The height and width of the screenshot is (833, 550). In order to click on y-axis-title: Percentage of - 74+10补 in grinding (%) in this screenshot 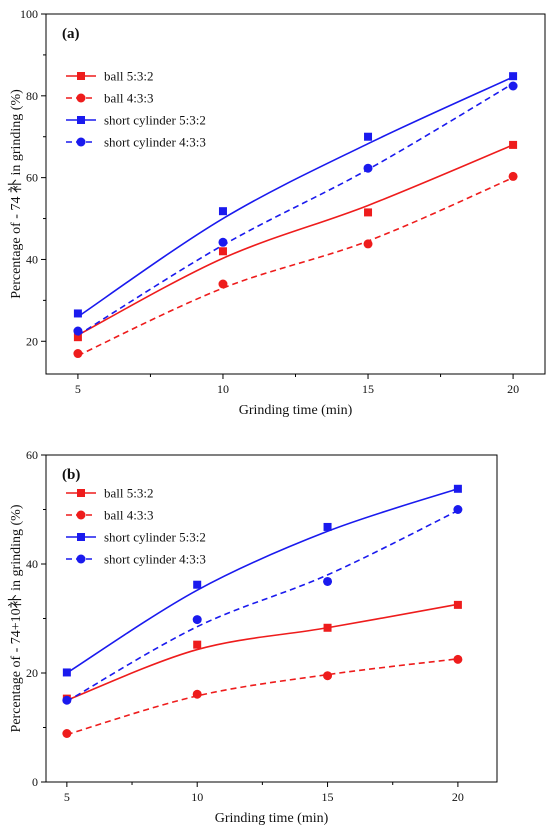, I will do `click(16, 618)`.